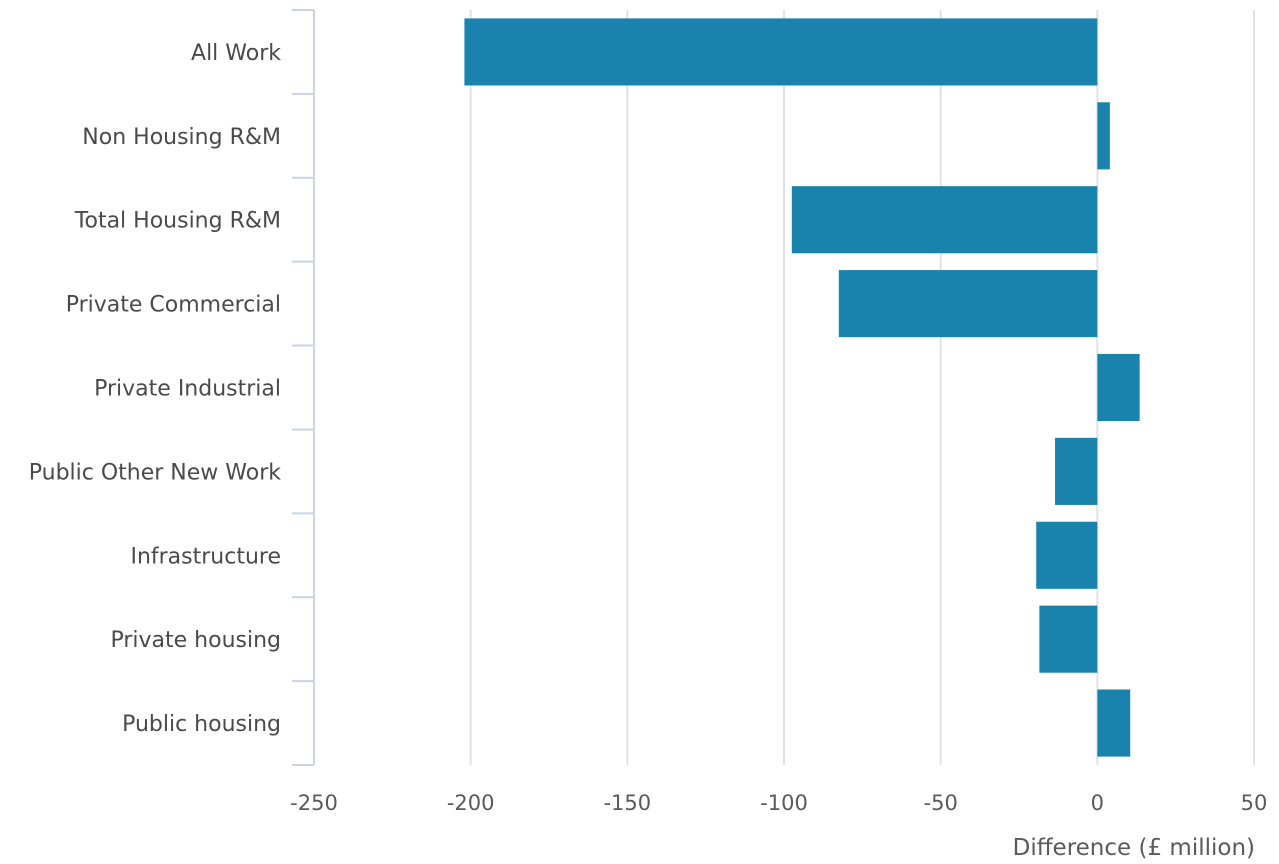 The width and height of the screenshot is (1279, 864). What do you see at coordinates (781, 52) in the screenshot?
I see `bar-all-work` at bounding box center [781, 52].